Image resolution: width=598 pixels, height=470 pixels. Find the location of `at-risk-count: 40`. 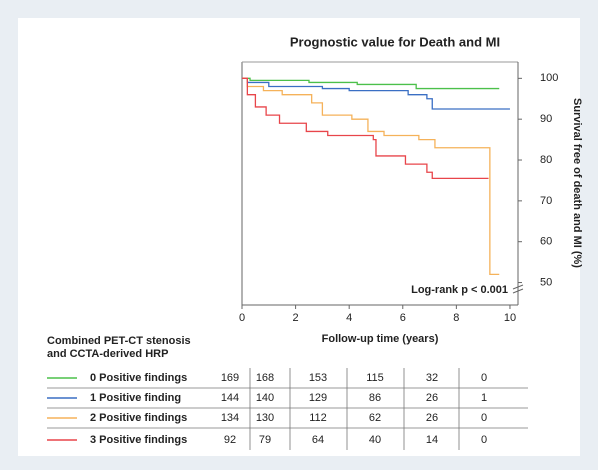

at-risk-count: 40 is located at coordinates (375, 440).